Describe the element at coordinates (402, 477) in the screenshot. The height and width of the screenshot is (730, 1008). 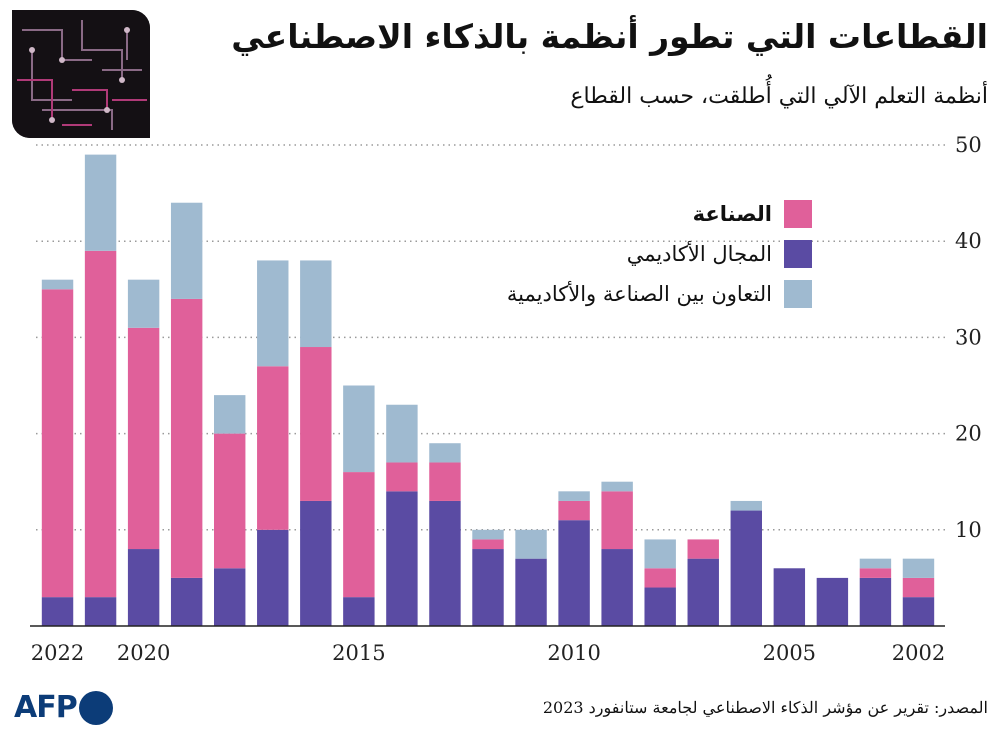
I see `bar-2014-industry` at that location.